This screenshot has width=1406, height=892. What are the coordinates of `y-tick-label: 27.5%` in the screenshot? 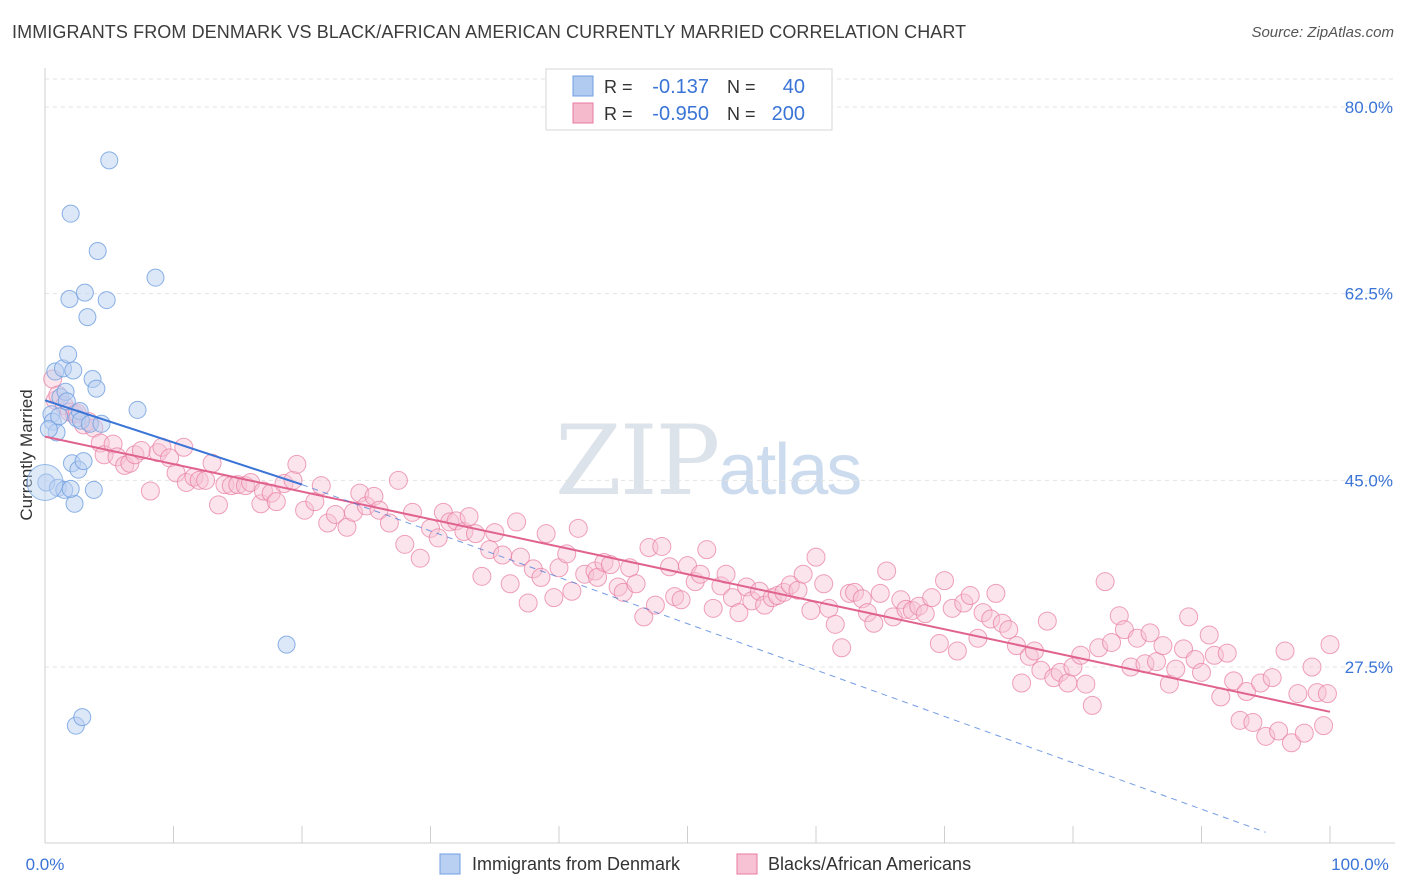 It's located at (1369, 667).